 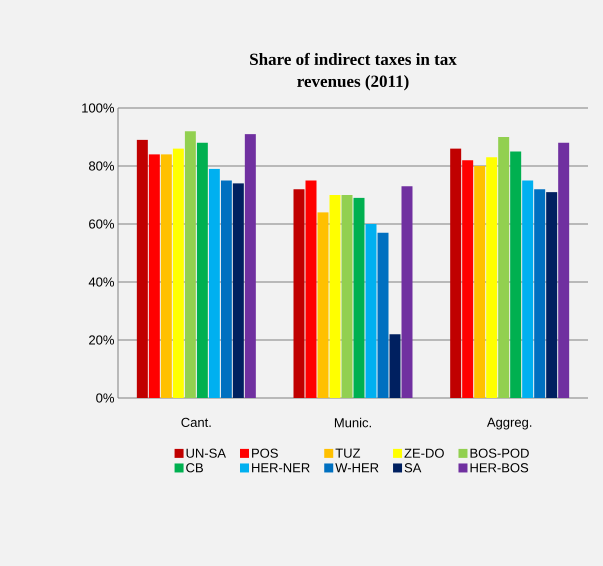 I want to click on x-tick-label: Cant., so click(x=196, y=423).